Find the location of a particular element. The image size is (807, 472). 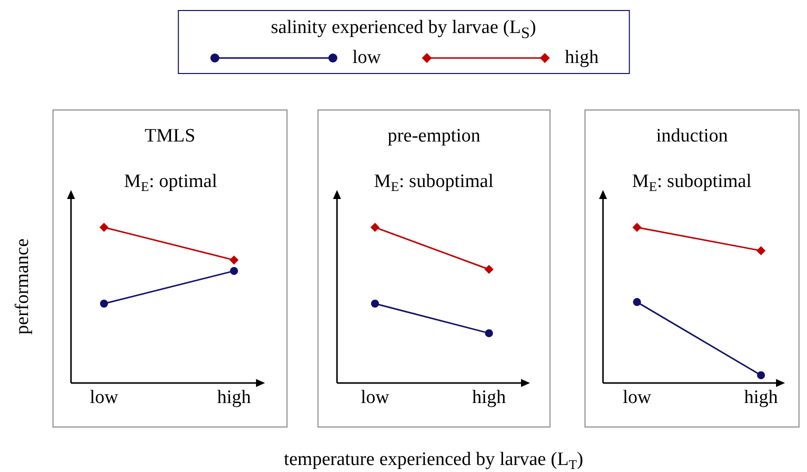

legend-title: salinity experienced by larvae (L$_{S}$) is located at coordinates (404, 30).